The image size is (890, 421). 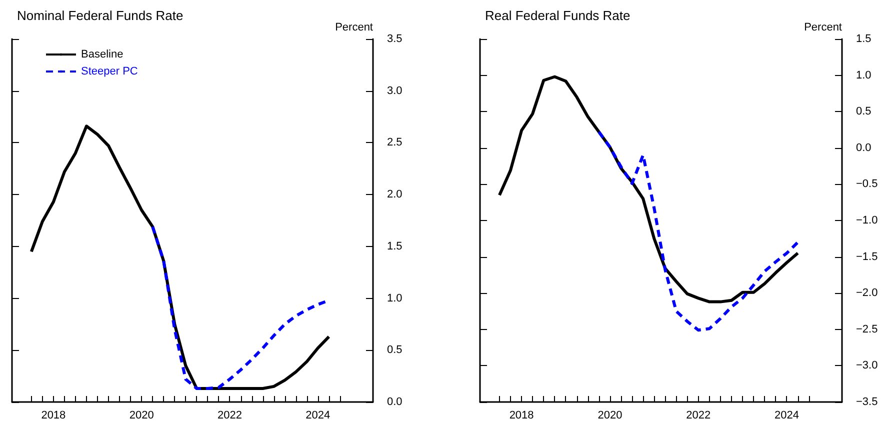 What do you see at coordinates (867, 329) in the screenshot?
I see `y-tick-label: −2.5` at bounding box center [867, 329].